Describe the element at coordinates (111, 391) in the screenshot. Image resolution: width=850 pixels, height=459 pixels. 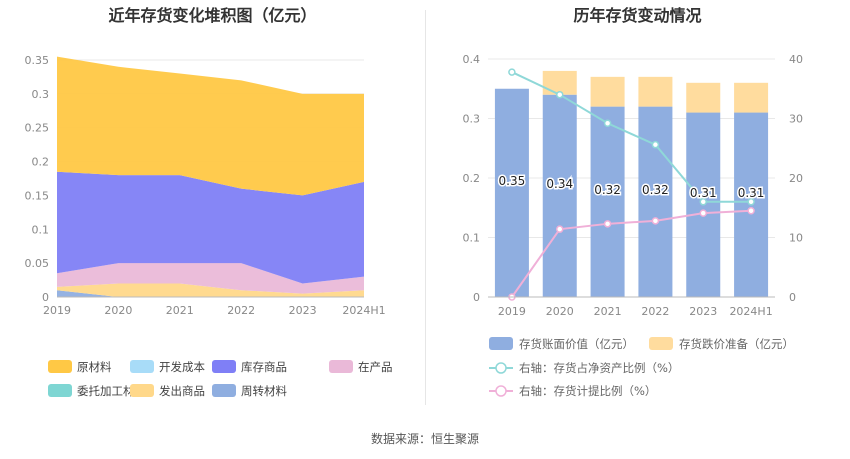
I see `legend-label: 委托加工材料` at that location.